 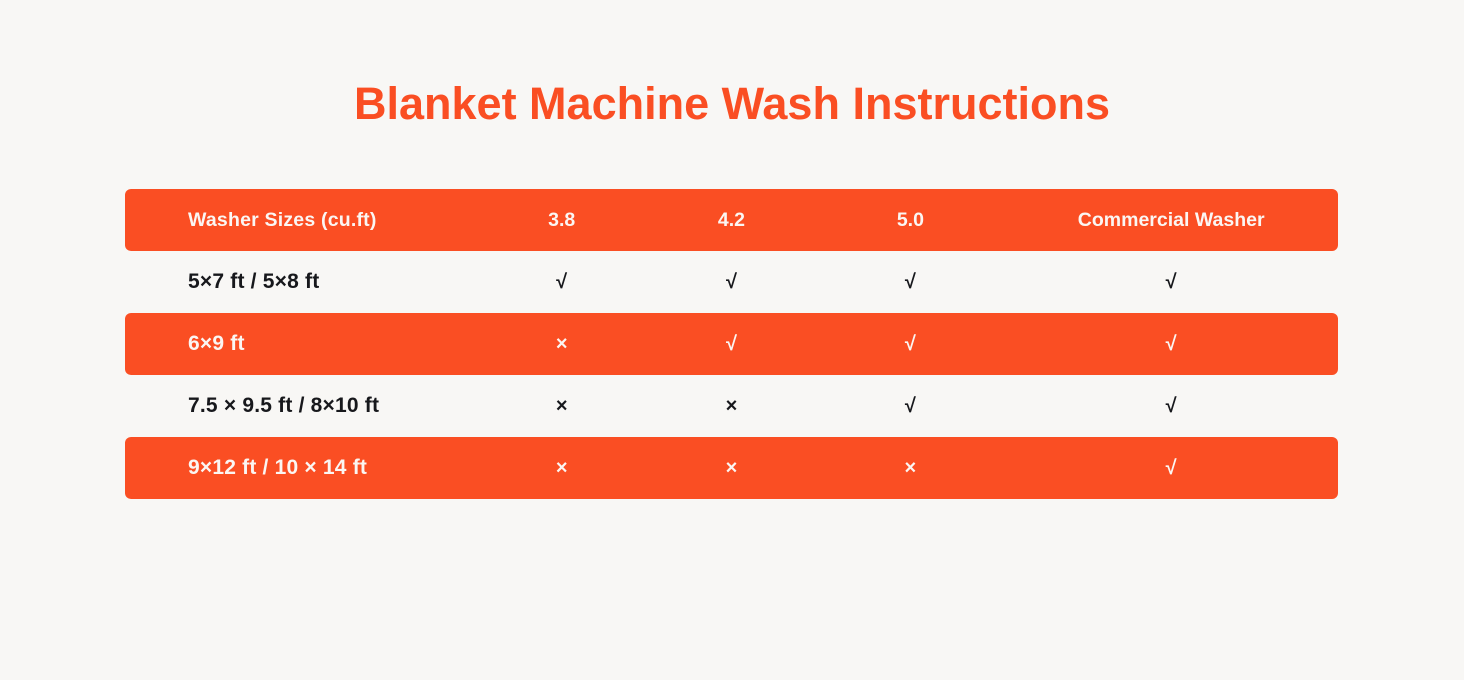 I want to click on table-row: 7.5 × 9.5 ft / 8×10 ft × × √ √, so click(x=731, y=406).